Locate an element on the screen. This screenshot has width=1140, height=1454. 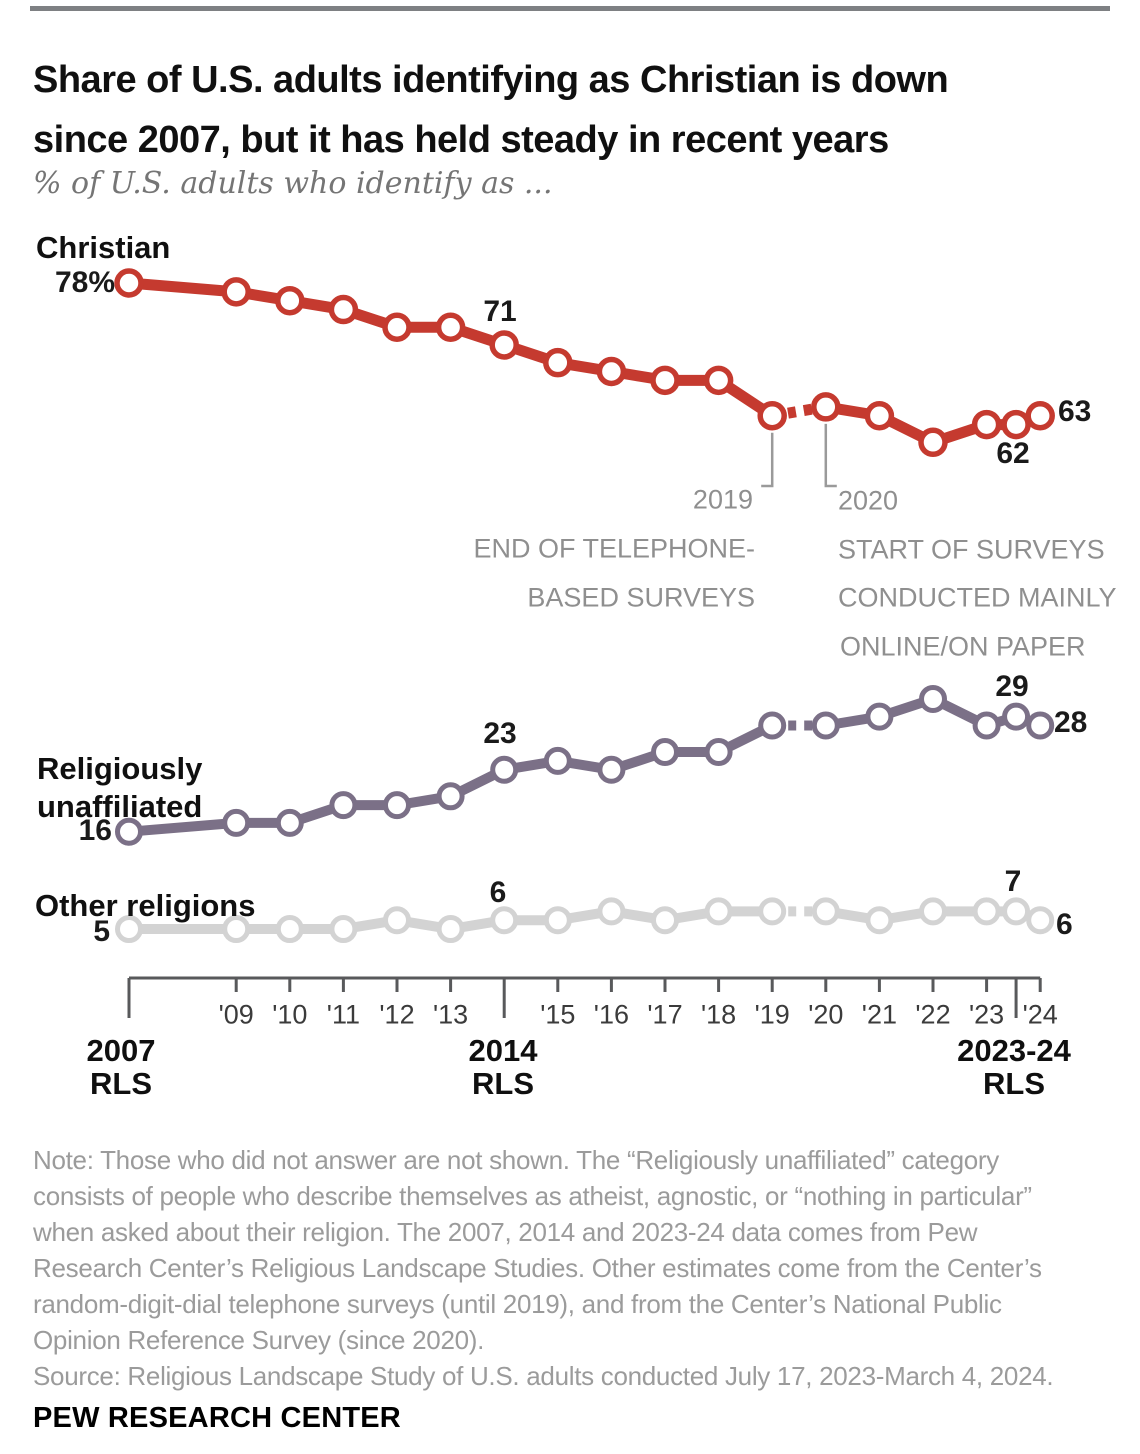
marker-christian-2007-rls is located at coordinates (129, 283).